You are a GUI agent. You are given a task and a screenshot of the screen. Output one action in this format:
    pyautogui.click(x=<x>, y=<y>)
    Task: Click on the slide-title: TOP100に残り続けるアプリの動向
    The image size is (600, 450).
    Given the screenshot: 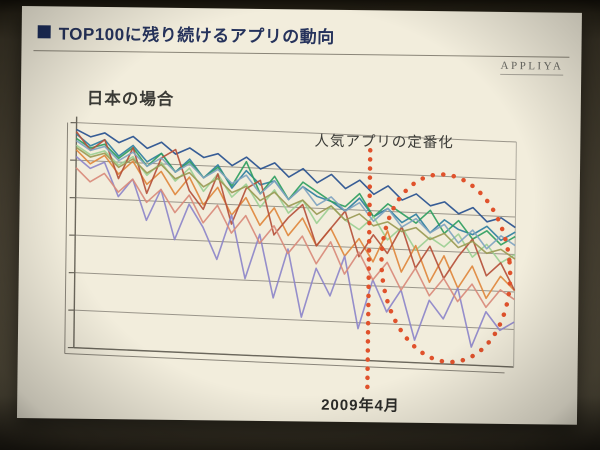 What is the action you would take?
    pyautogui.click(x=196, y=35)
    